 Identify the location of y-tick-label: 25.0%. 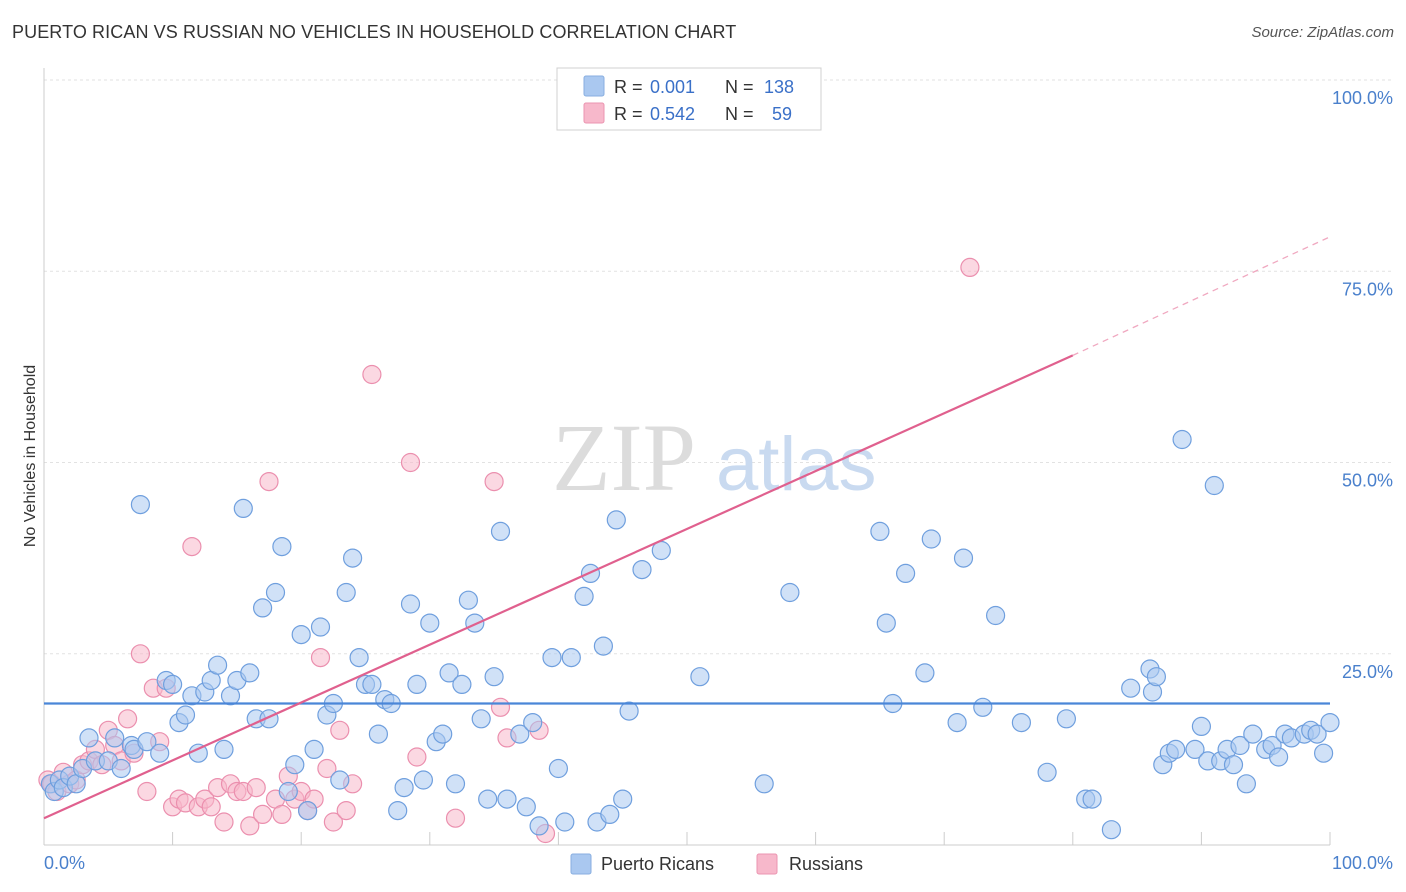
(1367, 672).